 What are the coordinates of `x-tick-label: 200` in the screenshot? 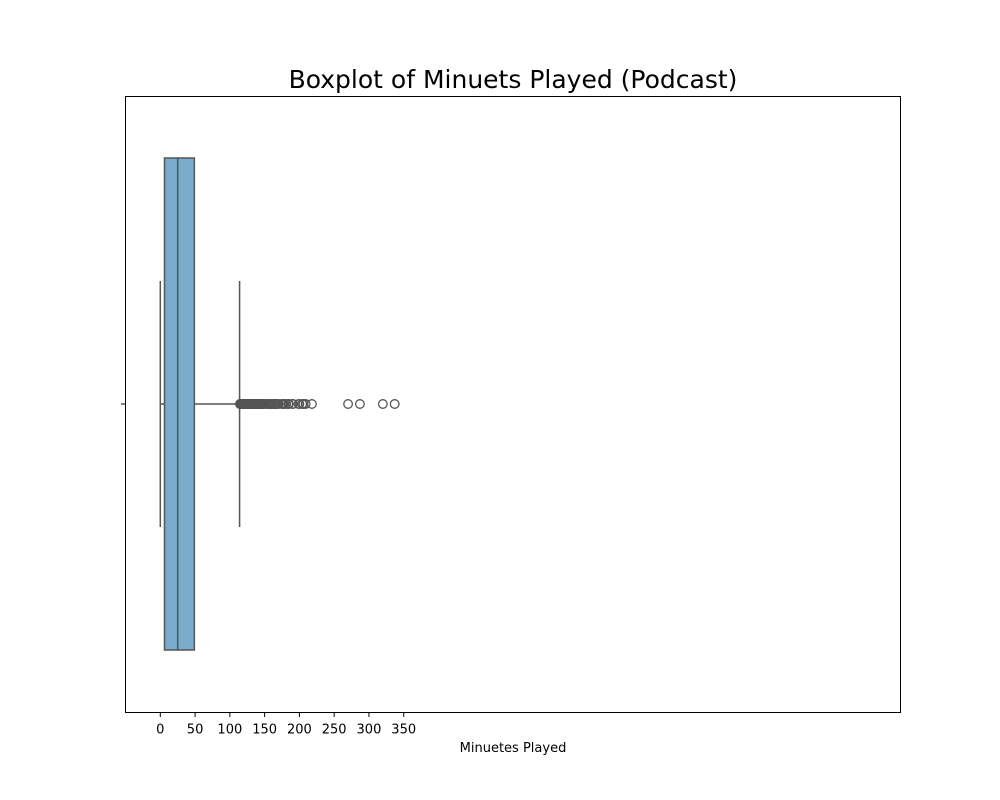 It's located at (299, 730).